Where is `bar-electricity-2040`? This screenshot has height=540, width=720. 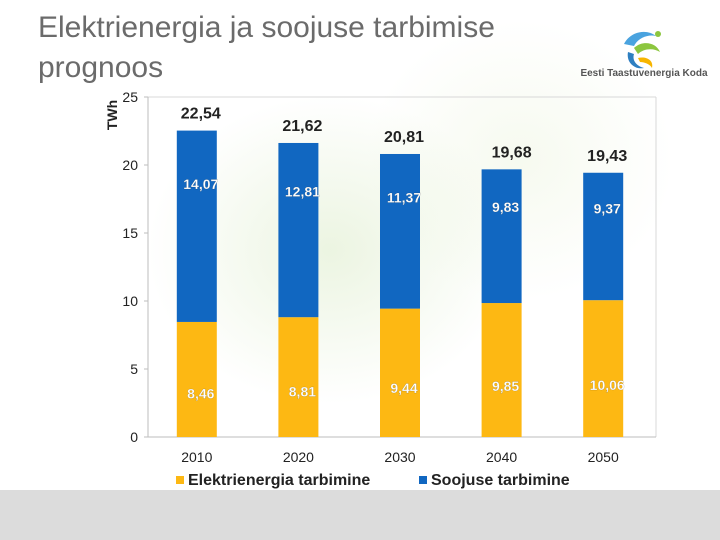
bar-electricity-2040 is located at coordinates (501, 370).